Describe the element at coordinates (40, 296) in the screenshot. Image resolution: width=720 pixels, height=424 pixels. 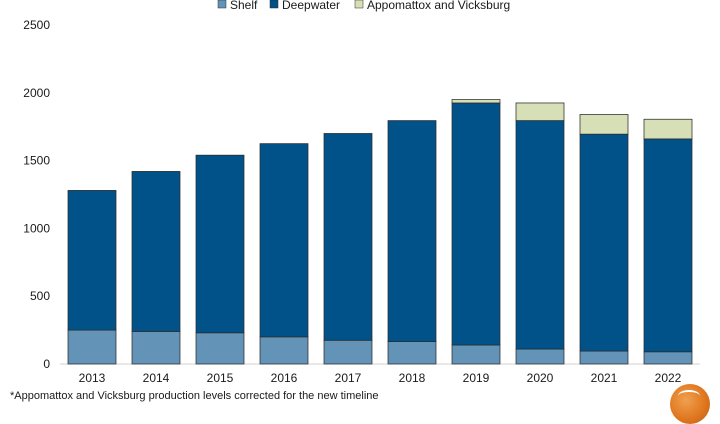
I see `y-tick-label: 500` at that location.